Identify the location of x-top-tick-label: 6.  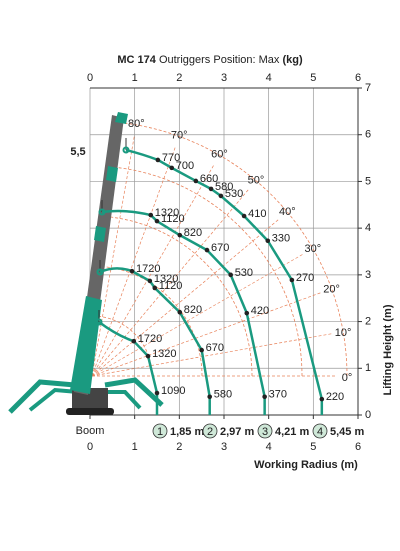
(358, 78).